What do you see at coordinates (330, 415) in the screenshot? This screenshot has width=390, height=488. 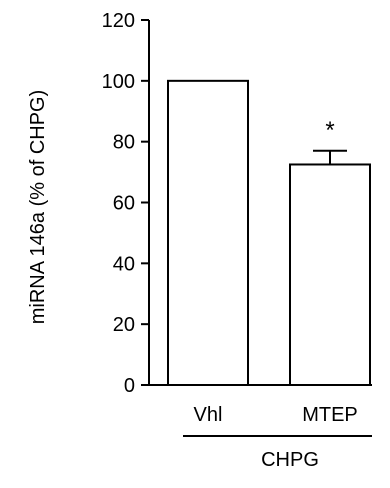 I see `x-tick-label-mtep: MTEP` at bounding box center [330, 415].